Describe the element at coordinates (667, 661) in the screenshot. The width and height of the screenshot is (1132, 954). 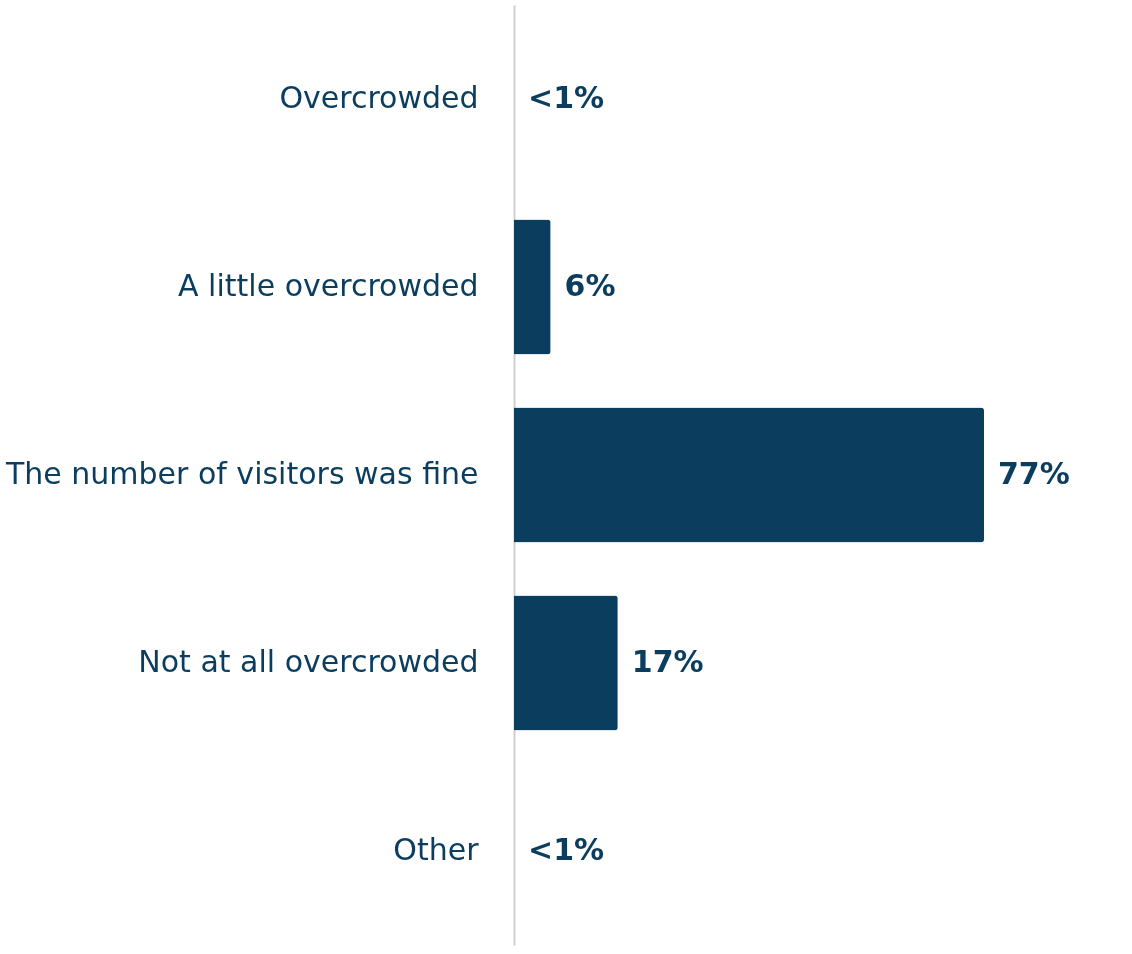
I see `data-label: 17%` at that location.